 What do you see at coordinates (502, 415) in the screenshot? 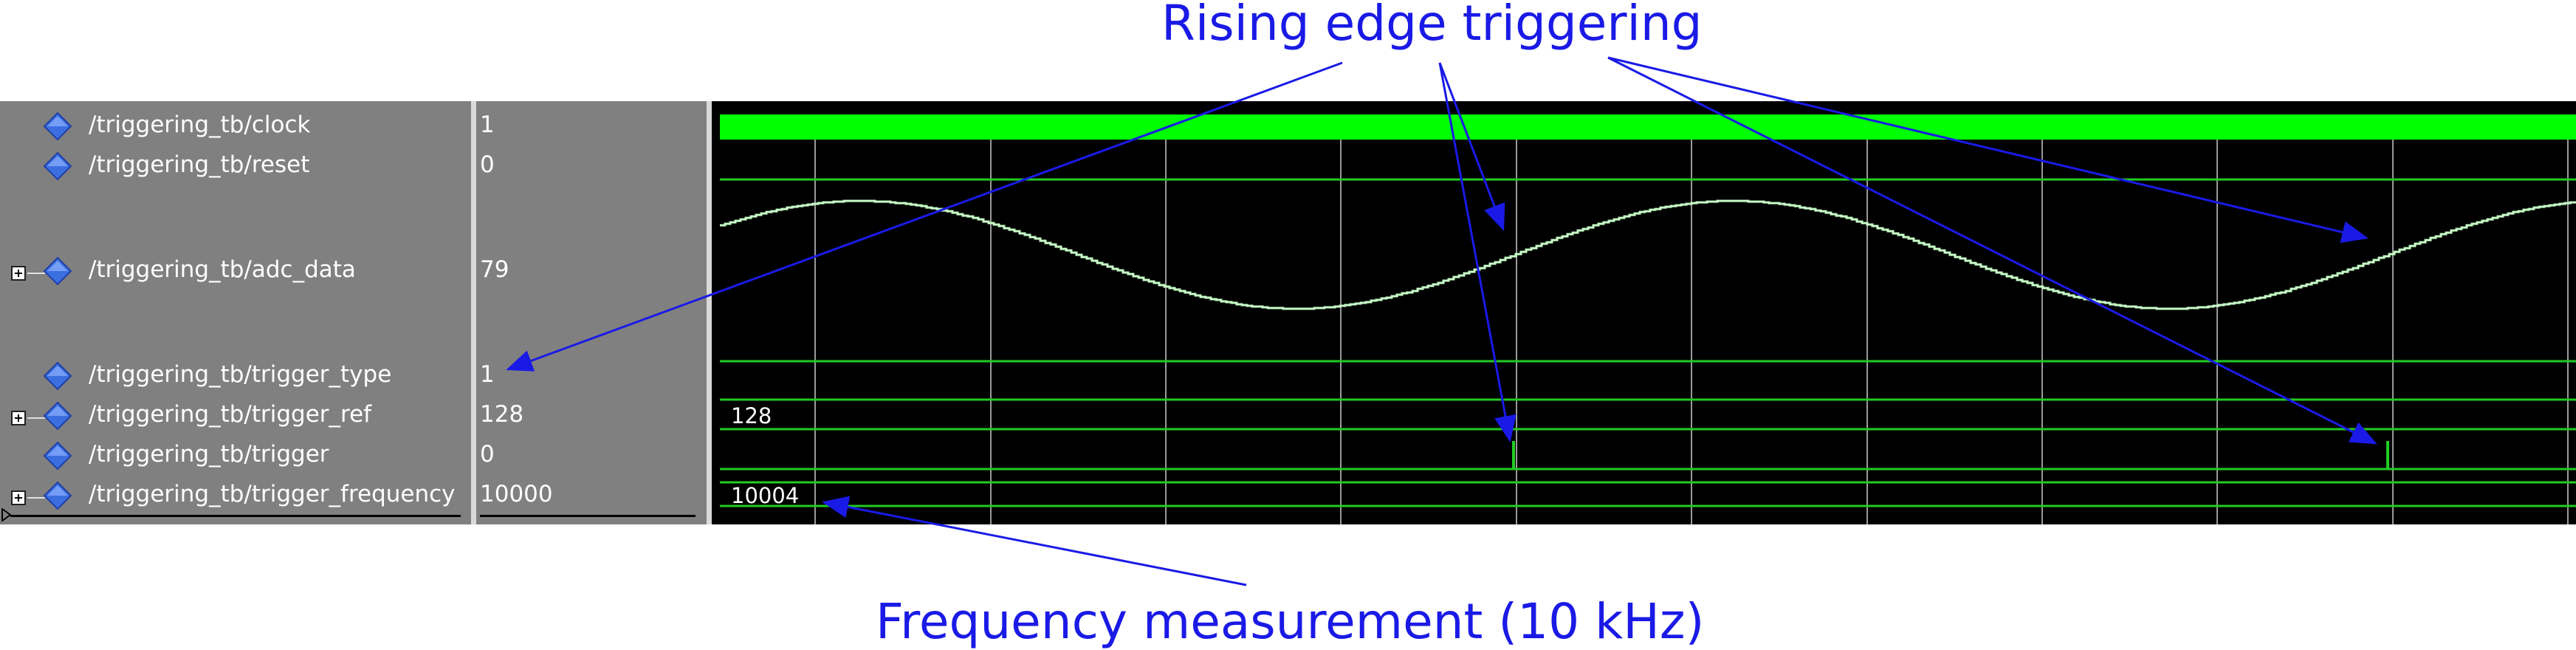
I see `signal-value-trigger-ref: 128` at bounding box center [502, 415].